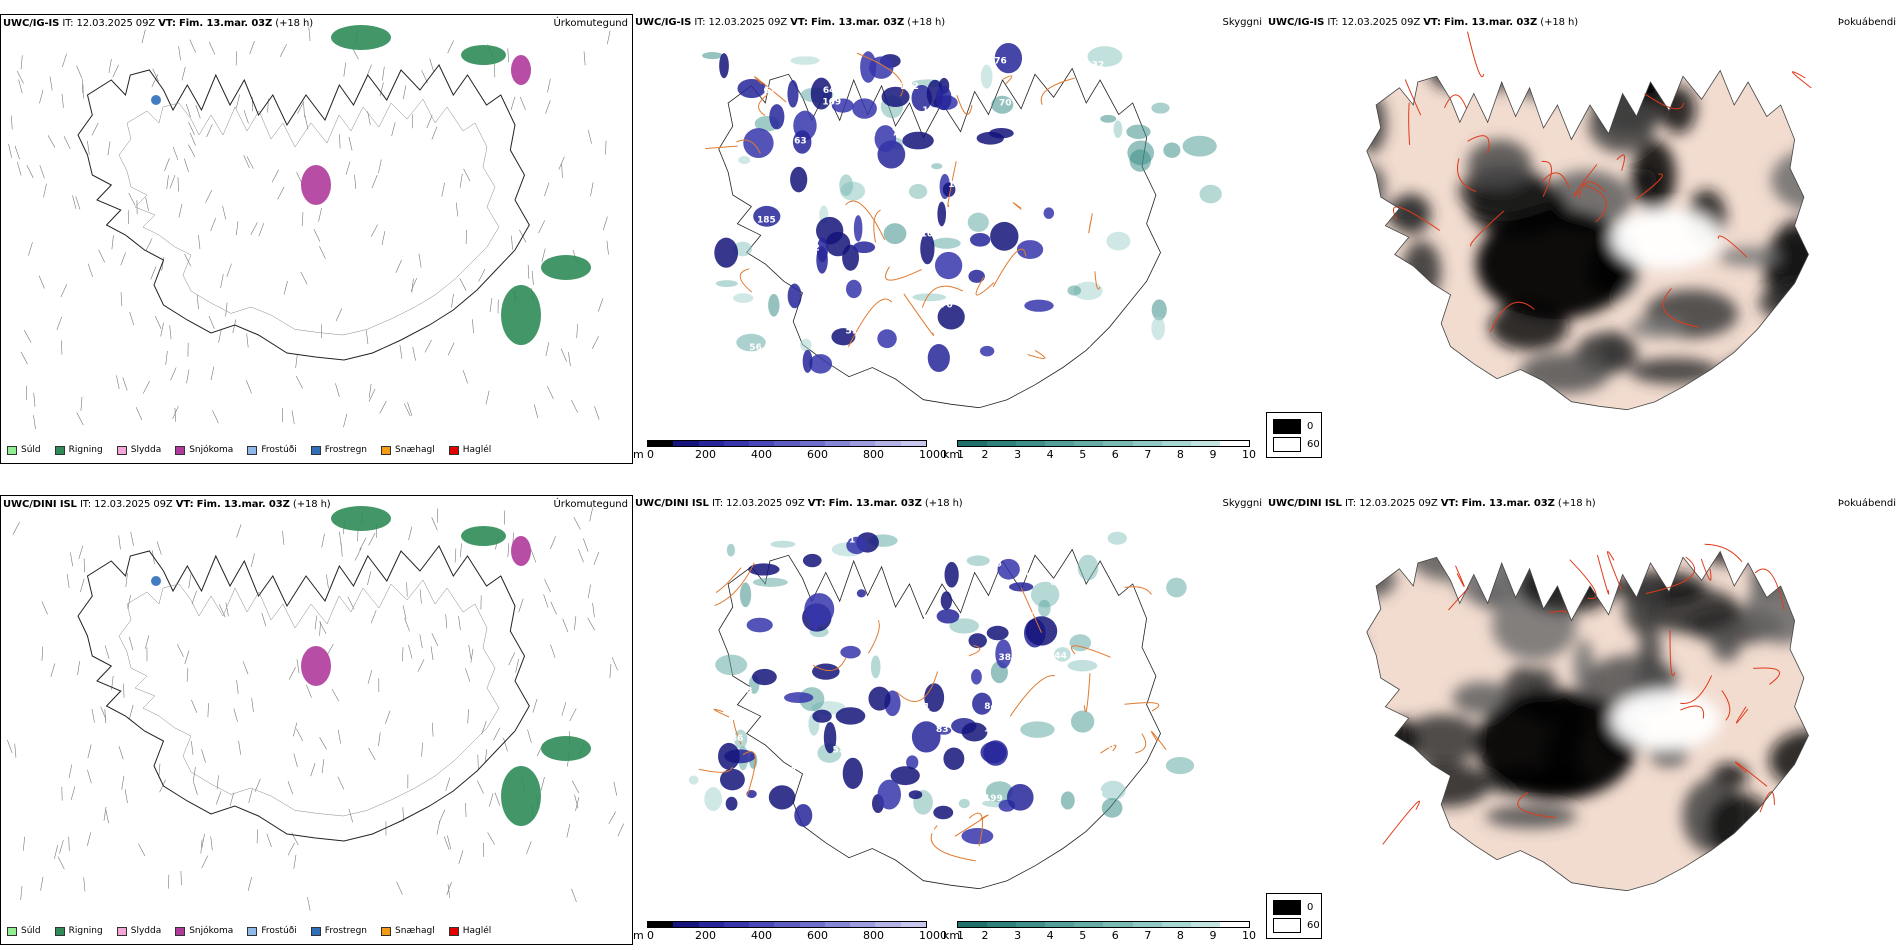 The image size is (1900, 950). What do you see at coordinates (824, 282) in the screenshot?
I see `cloud-base-value: 55` at bounding box center [824, 282].